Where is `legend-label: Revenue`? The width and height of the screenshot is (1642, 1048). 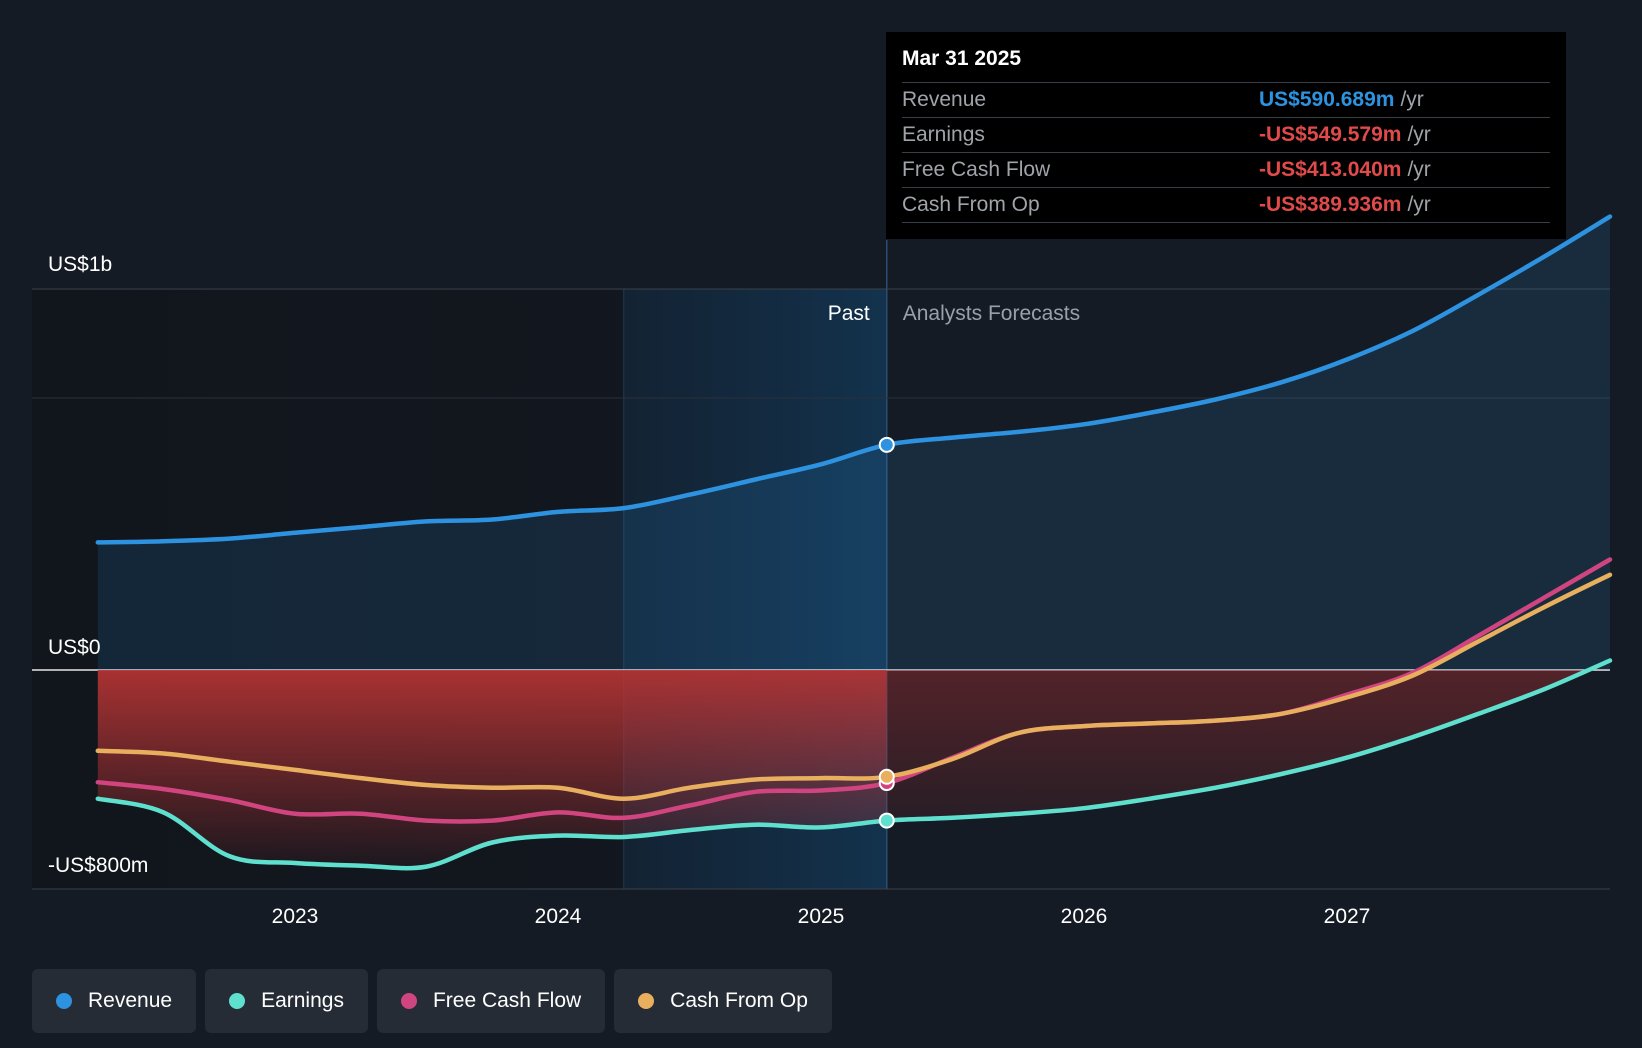
legend-label: Revenue is located at coordinates (130, 1000).